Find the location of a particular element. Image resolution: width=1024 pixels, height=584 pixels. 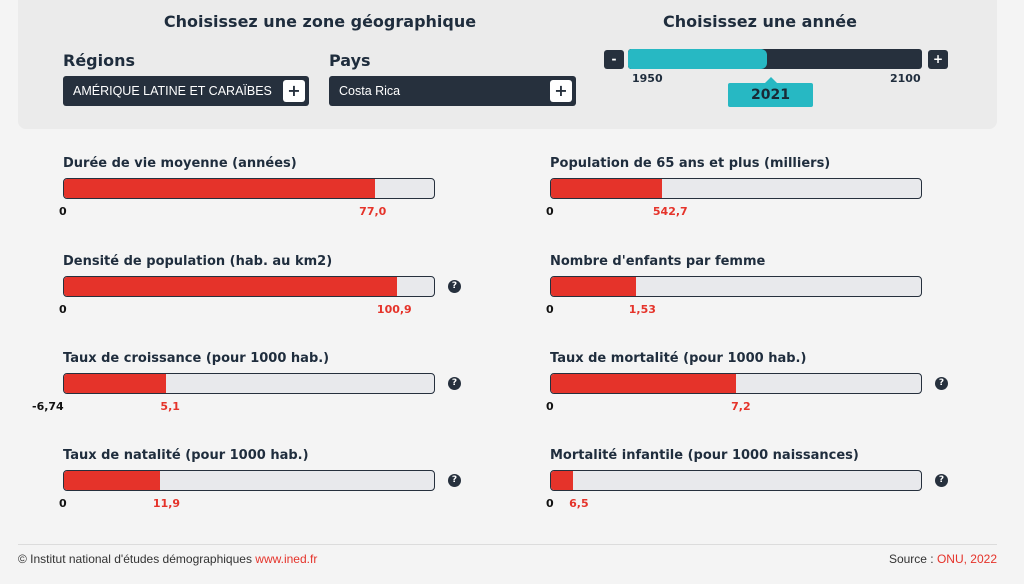

year-slider-track is located at coordinates (775, 59).